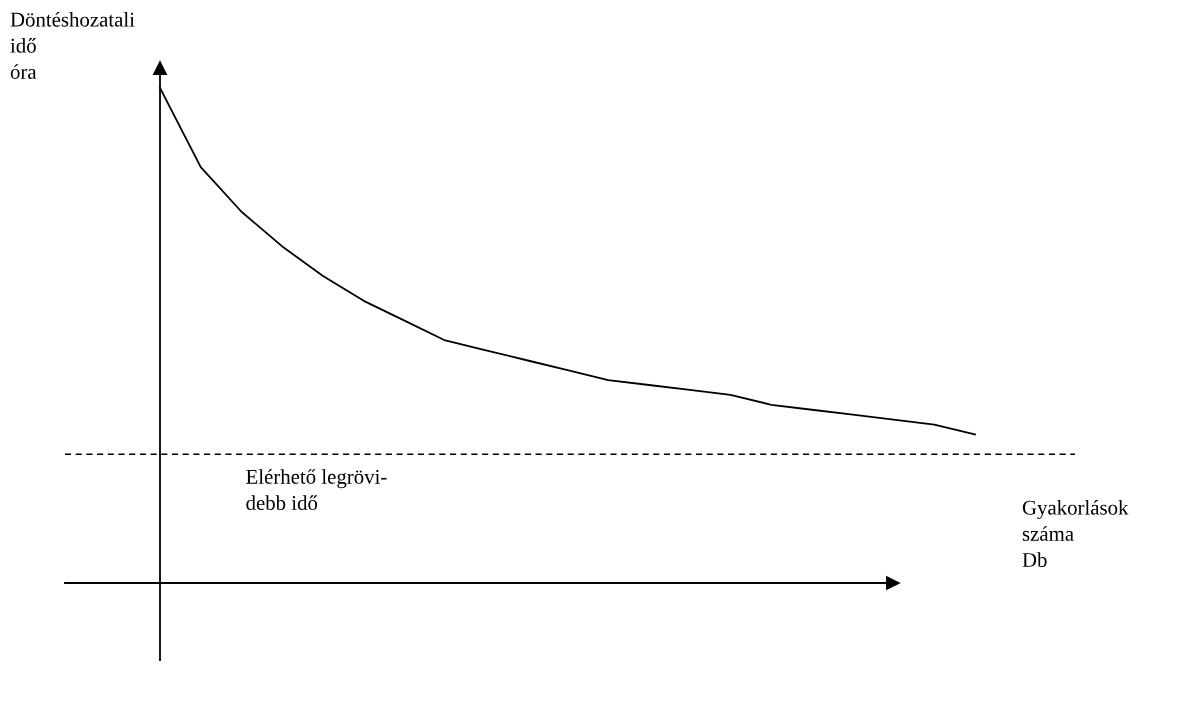 Image resolution: width=1197 pixels, height=714 pixels. I want to click on ref-line-label: Elérhető legrövi- debb idő, so click(316, 490).